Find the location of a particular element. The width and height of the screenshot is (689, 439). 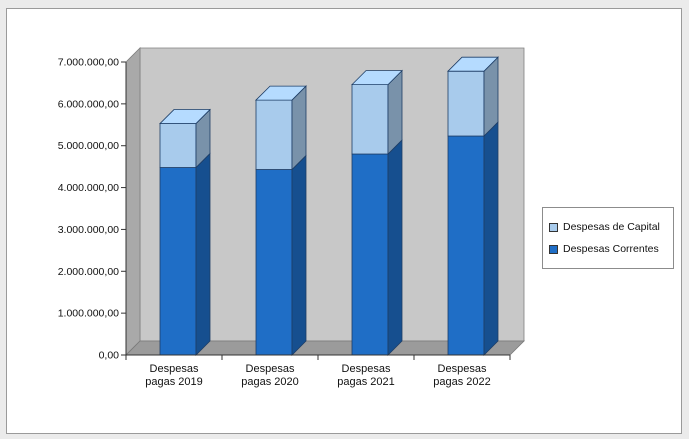

legend-label: Despesas Correntes is located at coordinates (611, 249).